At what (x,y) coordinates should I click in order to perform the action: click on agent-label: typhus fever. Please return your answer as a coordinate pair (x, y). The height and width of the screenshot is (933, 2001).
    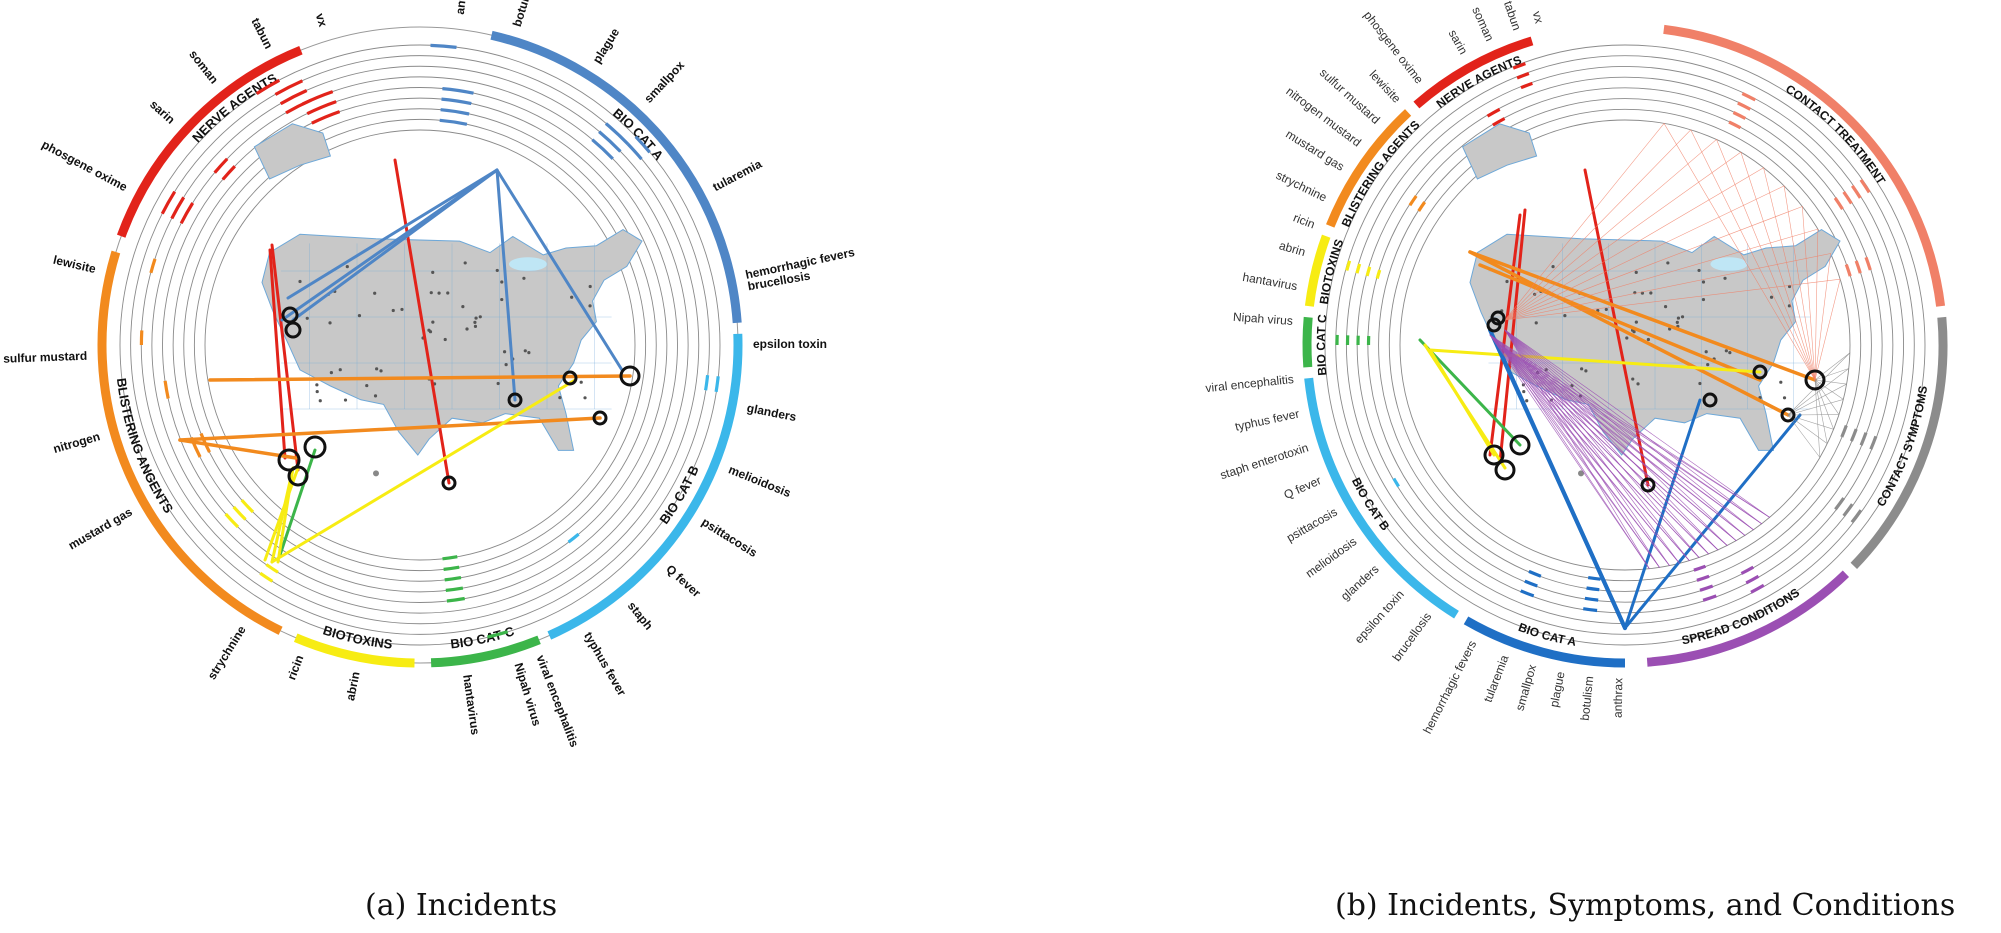
    Looking at the image, I should click on (605, 663).